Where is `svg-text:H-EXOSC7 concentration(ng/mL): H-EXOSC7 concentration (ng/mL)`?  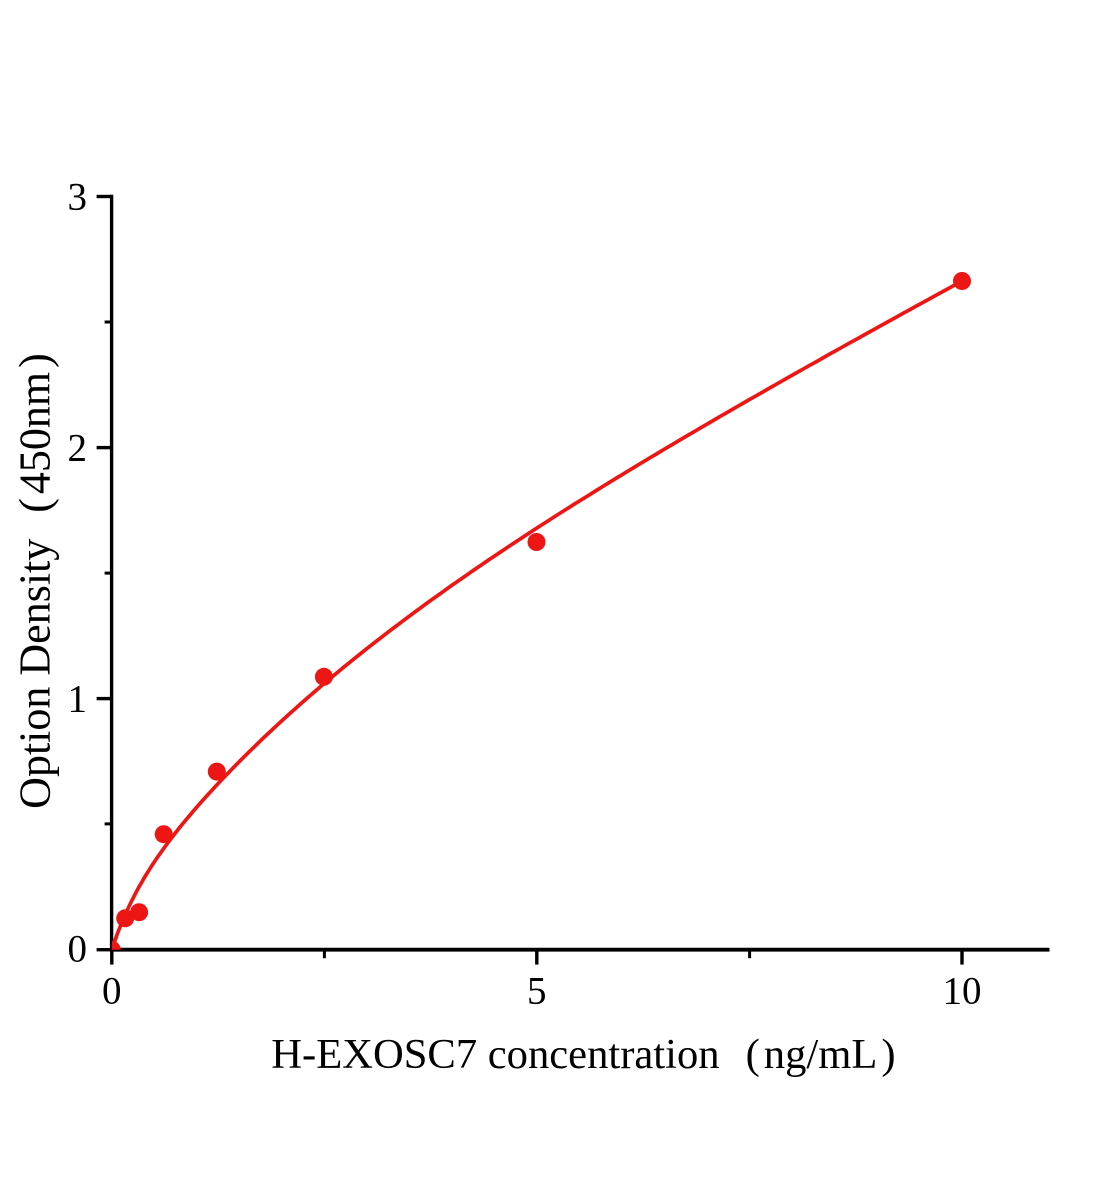 svg-text:H-EXOSC7 concentration(ng/mL): H-EXOSC7 concentration (ng/mL) is located at coordinates (583, 1054).